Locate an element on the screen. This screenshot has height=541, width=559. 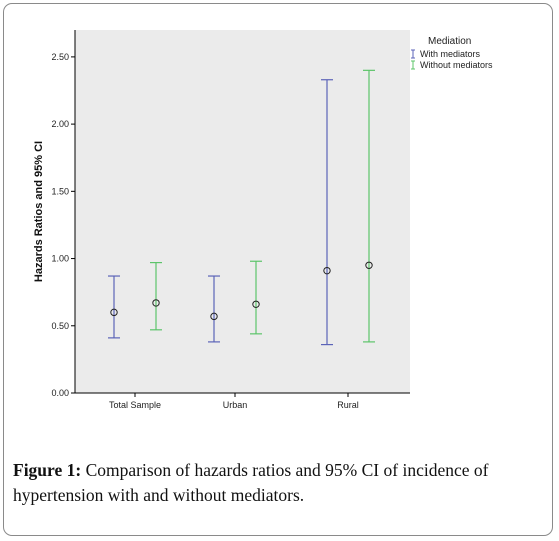
x-tick-label: Rural is located at coordinates (348, 405).